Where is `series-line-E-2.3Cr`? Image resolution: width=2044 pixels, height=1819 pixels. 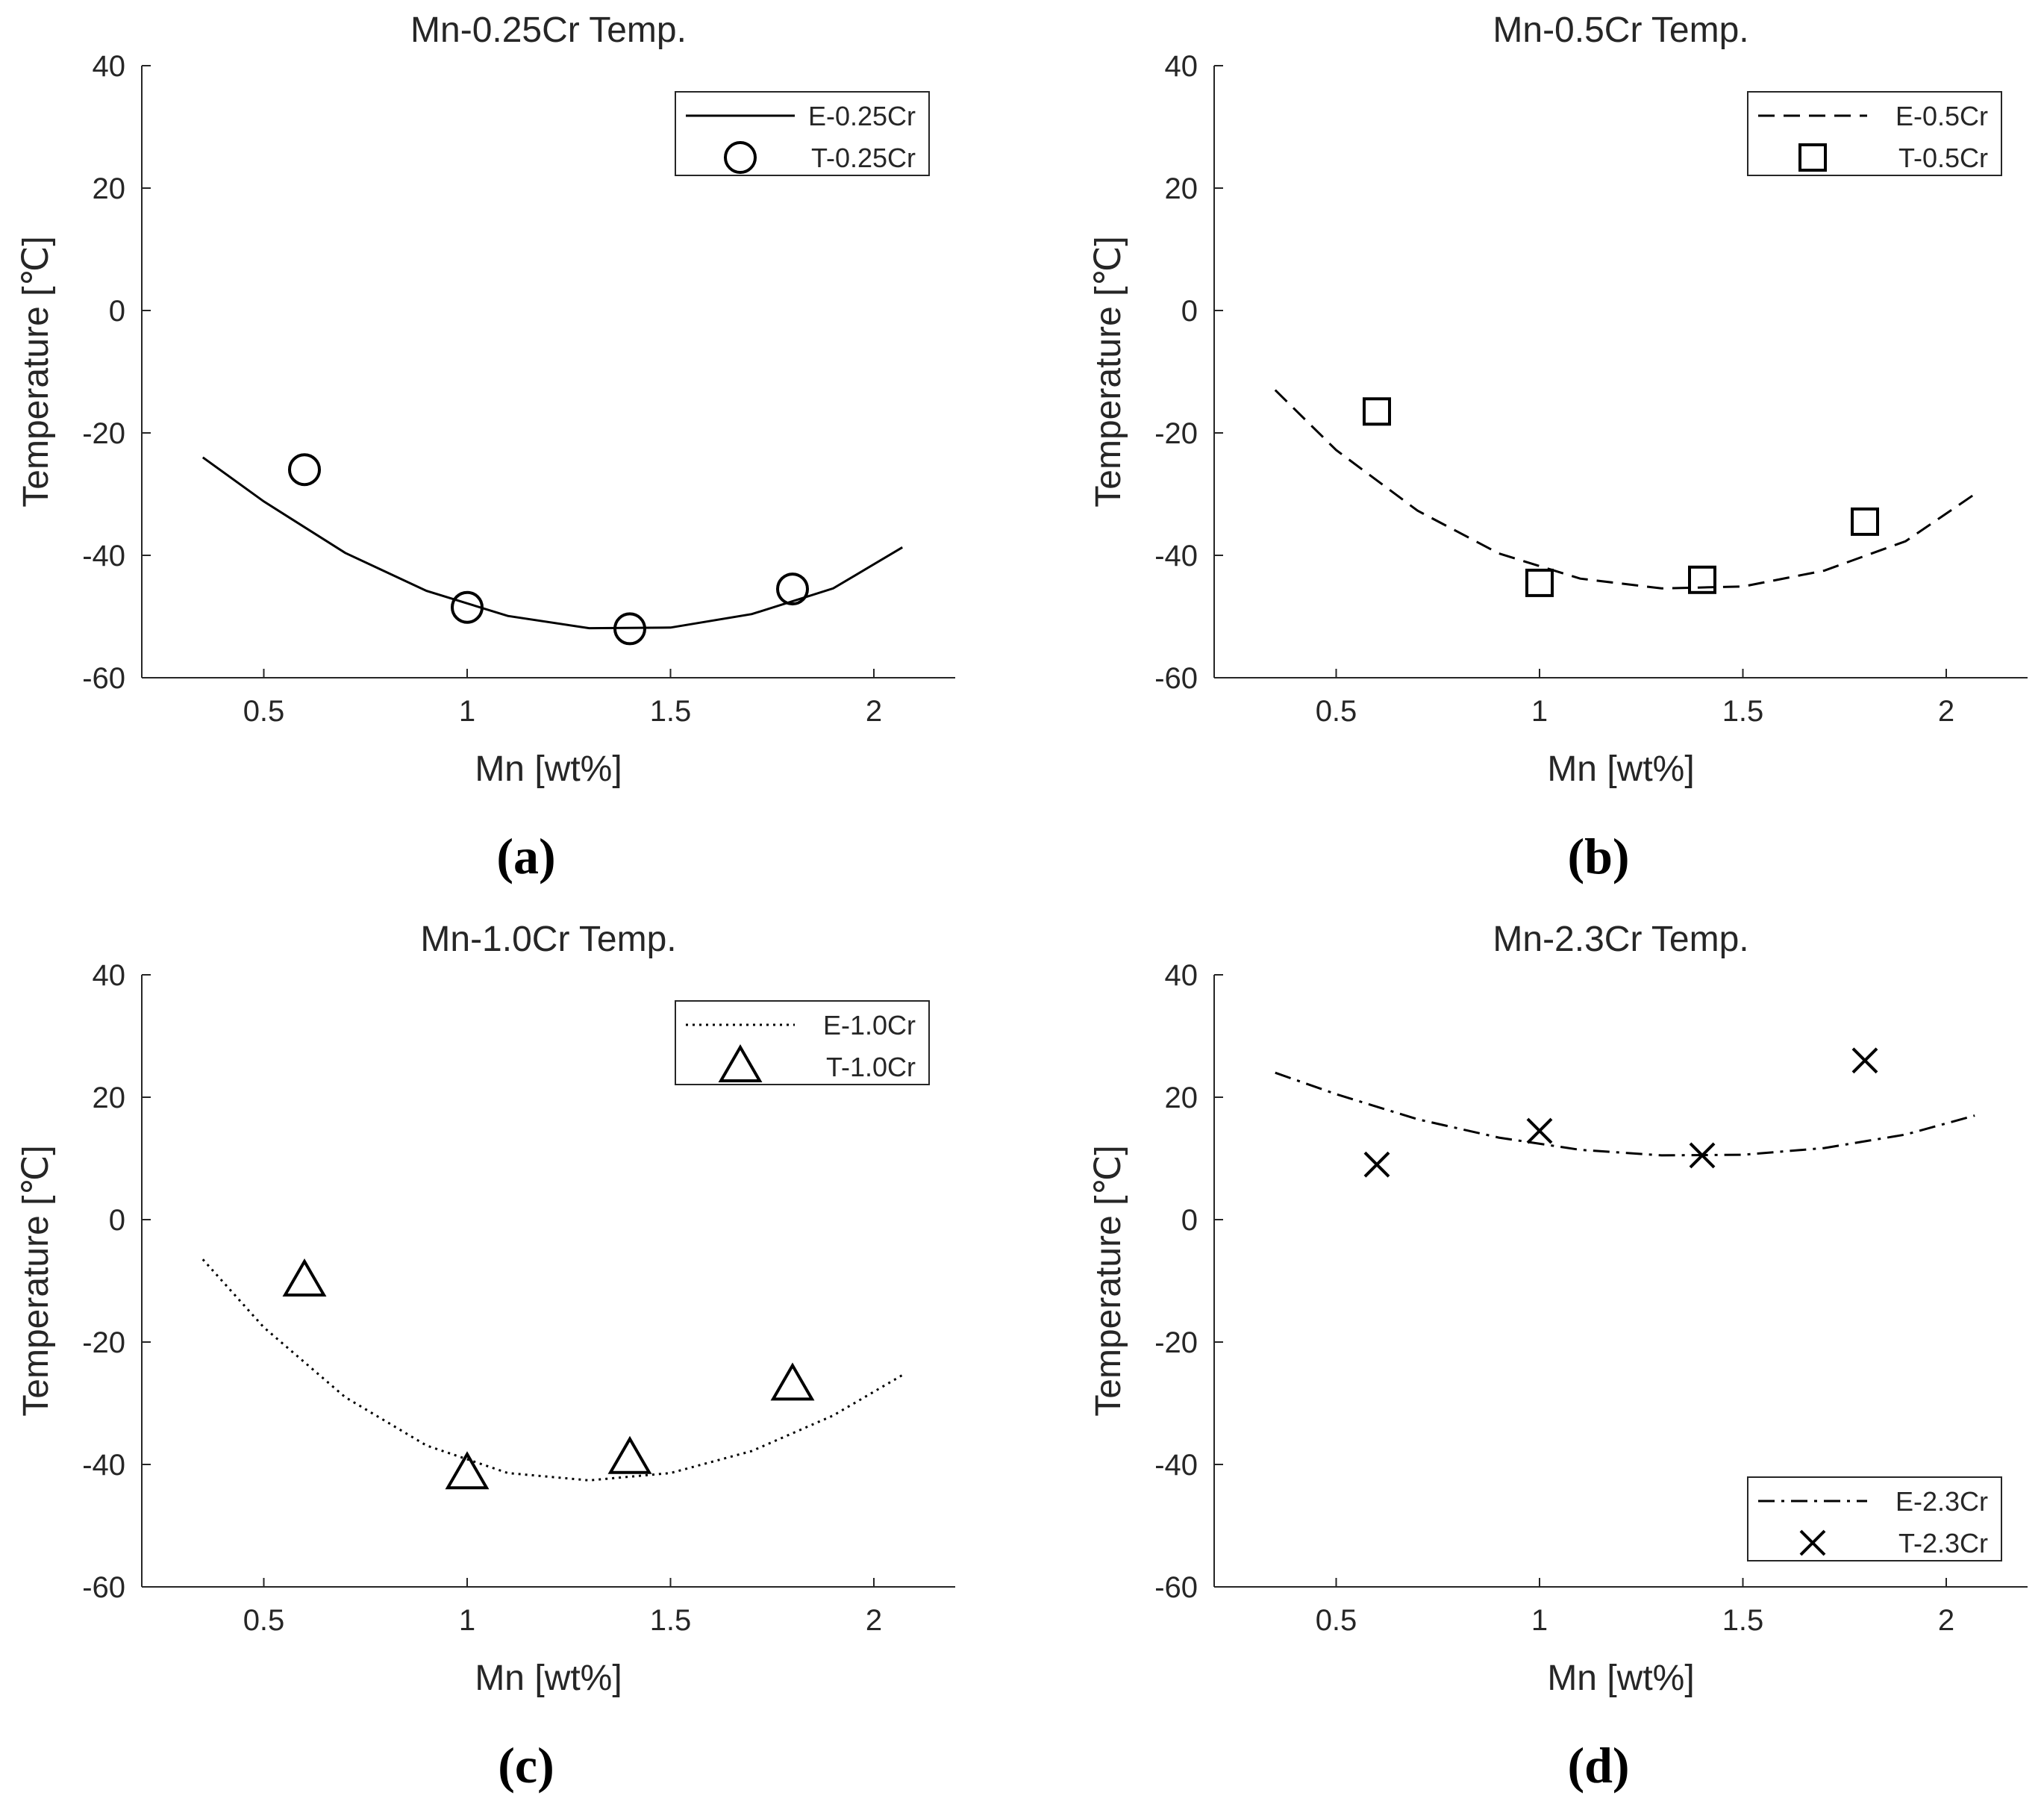 series-line-E-2.3Cr is located at coordinates (1625, 1114).